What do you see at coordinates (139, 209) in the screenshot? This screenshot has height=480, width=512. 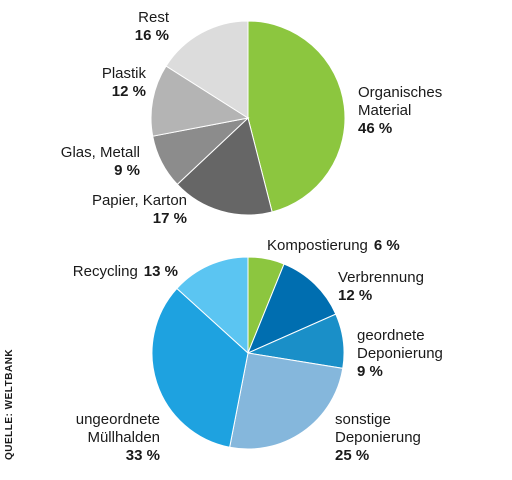 I see `slice-label-papier-karton: Papier, Karton 17 %` at bounding box center [139, 209].